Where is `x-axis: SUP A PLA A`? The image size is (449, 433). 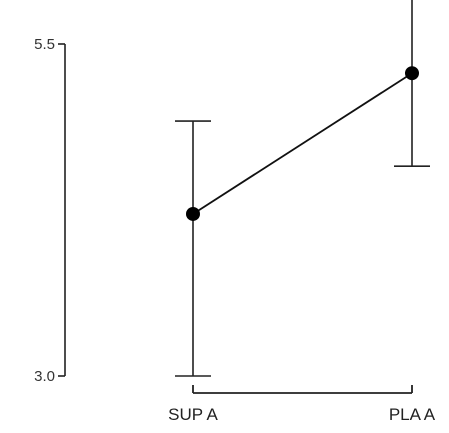
x-axis: SUP A PLA A is located at coordinates (302, 404).